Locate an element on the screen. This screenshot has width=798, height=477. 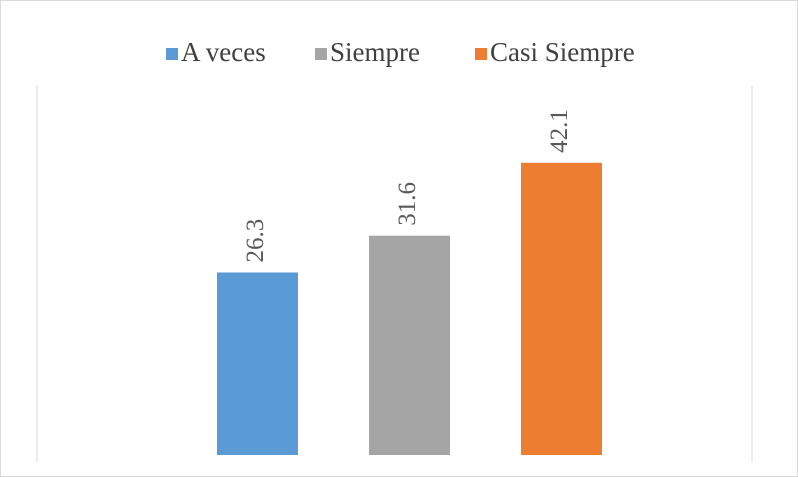
legend-label: Casi Siempre is located at coordinates (562, 52).